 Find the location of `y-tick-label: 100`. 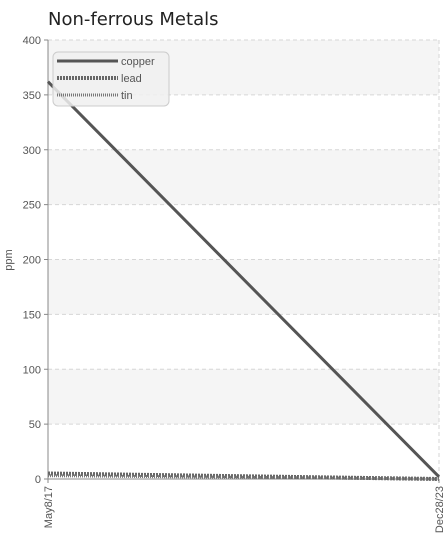

y-tick-label: 100 is located at coordinates (32, 370).